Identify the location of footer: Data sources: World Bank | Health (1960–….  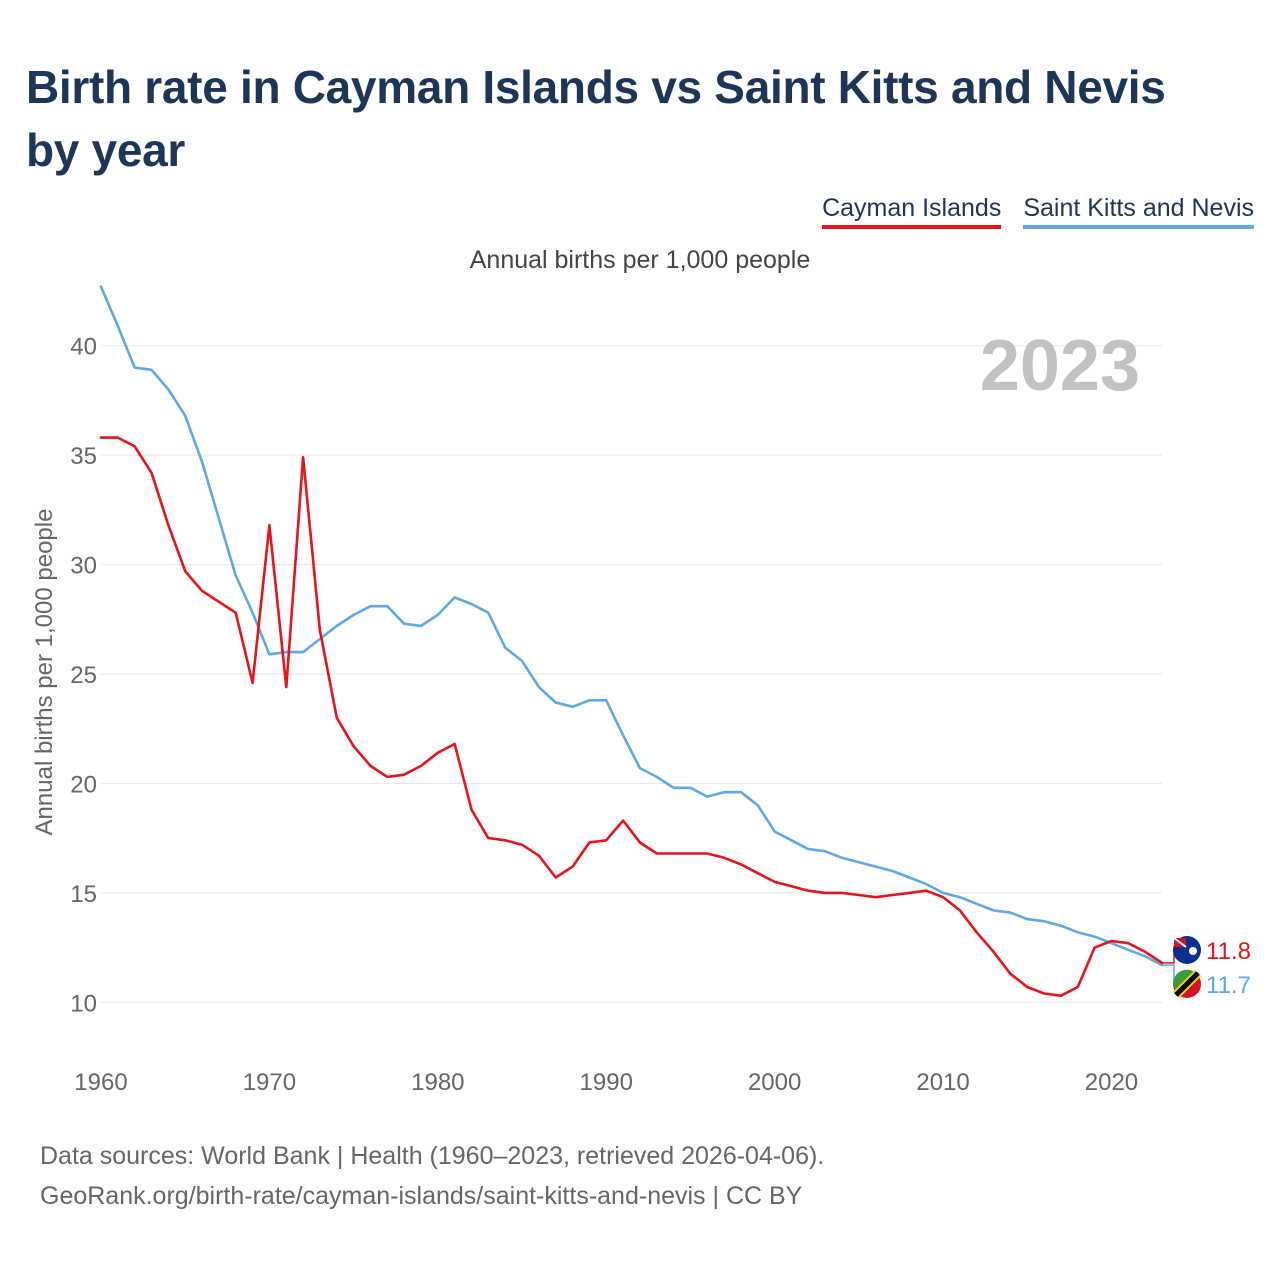
(432, 1176).